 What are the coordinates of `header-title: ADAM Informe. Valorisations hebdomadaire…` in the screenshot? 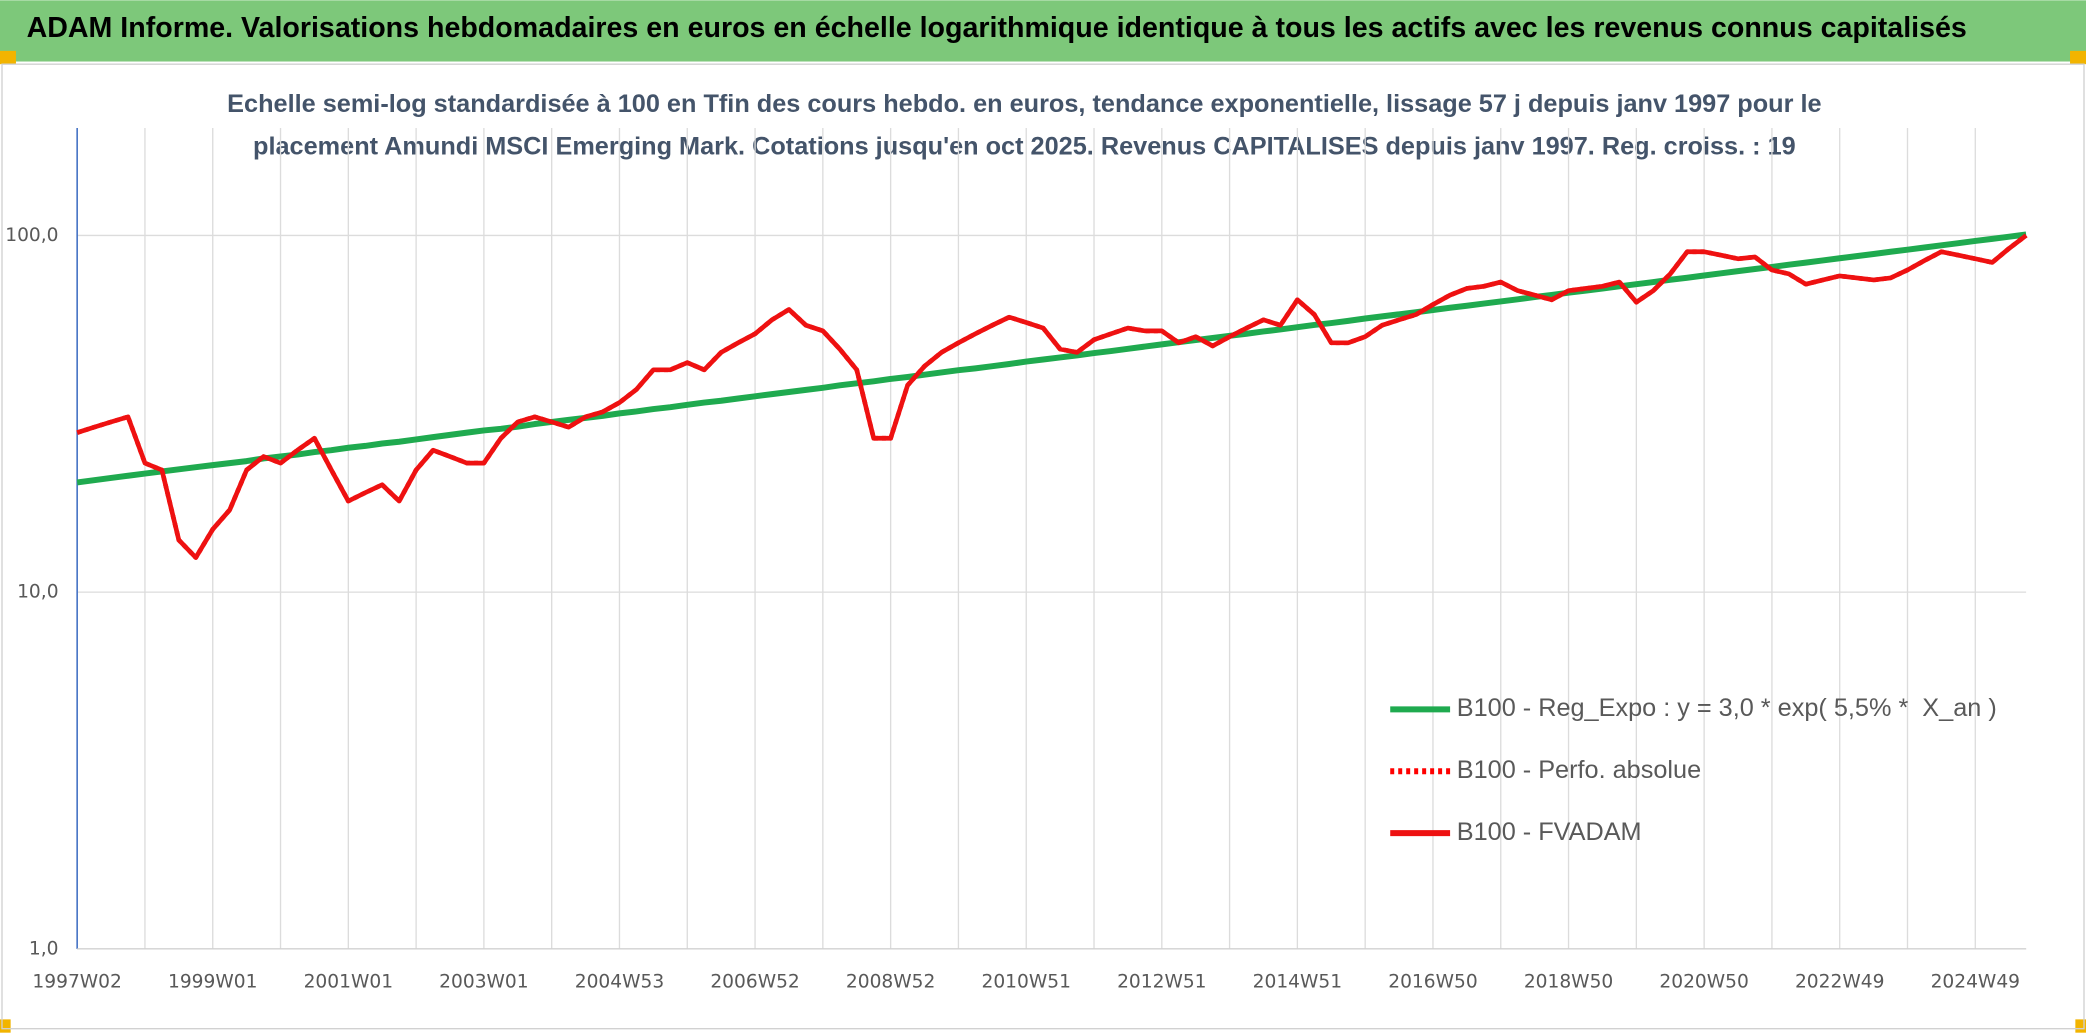 It's located at (997, 28).